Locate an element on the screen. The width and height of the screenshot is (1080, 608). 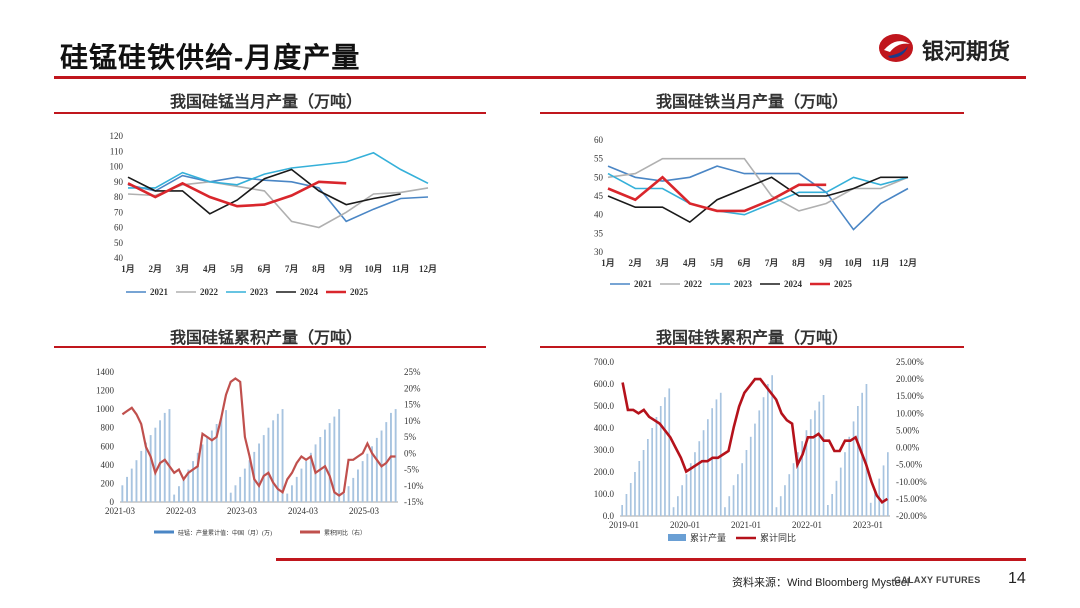
y-tick-label: 90 is located at coordinates (119, 182).